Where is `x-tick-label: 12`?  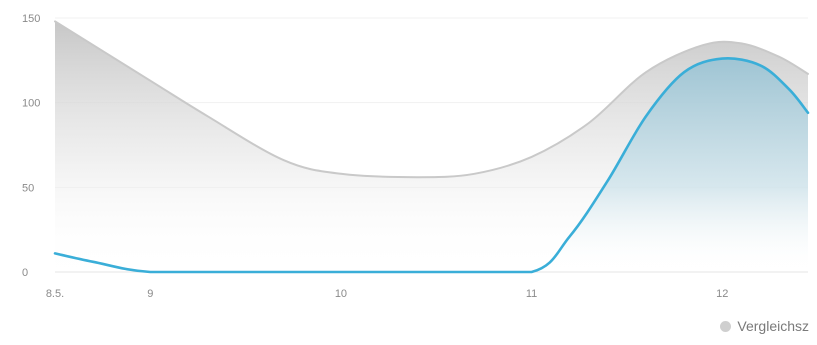
x-tick-label: 12 is located at coordinates (722, 294).